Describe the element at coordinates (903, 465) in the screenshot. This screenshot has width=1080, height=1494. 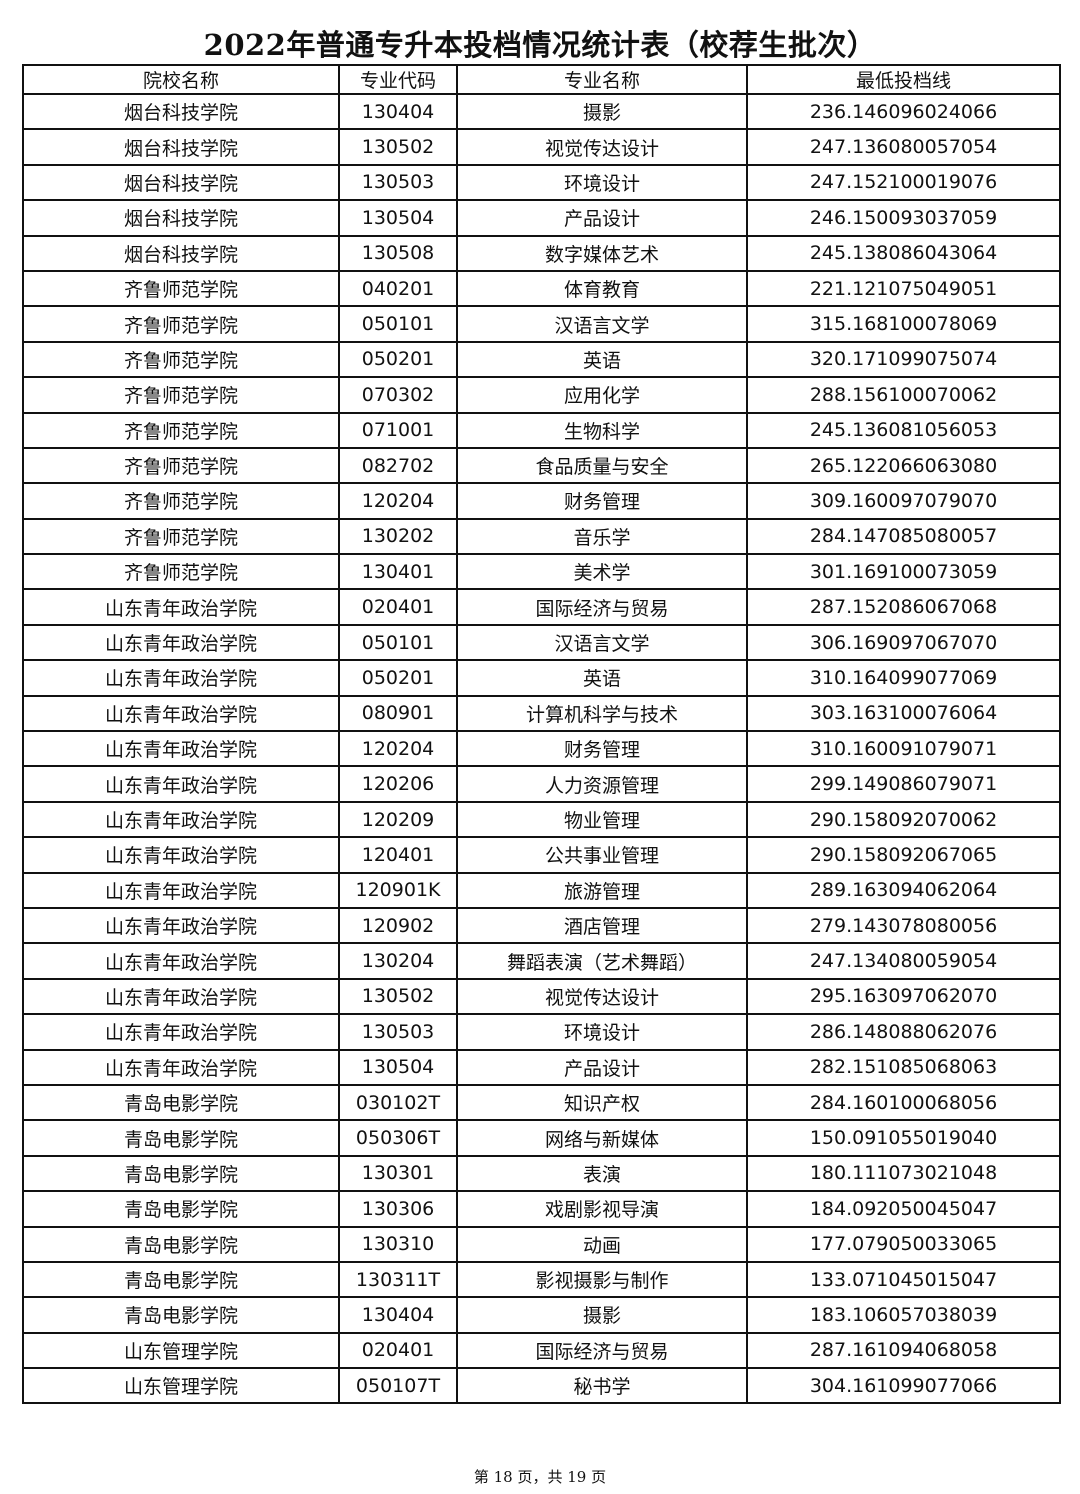
I see `min-score-cell: 265.122066063080` at that location.